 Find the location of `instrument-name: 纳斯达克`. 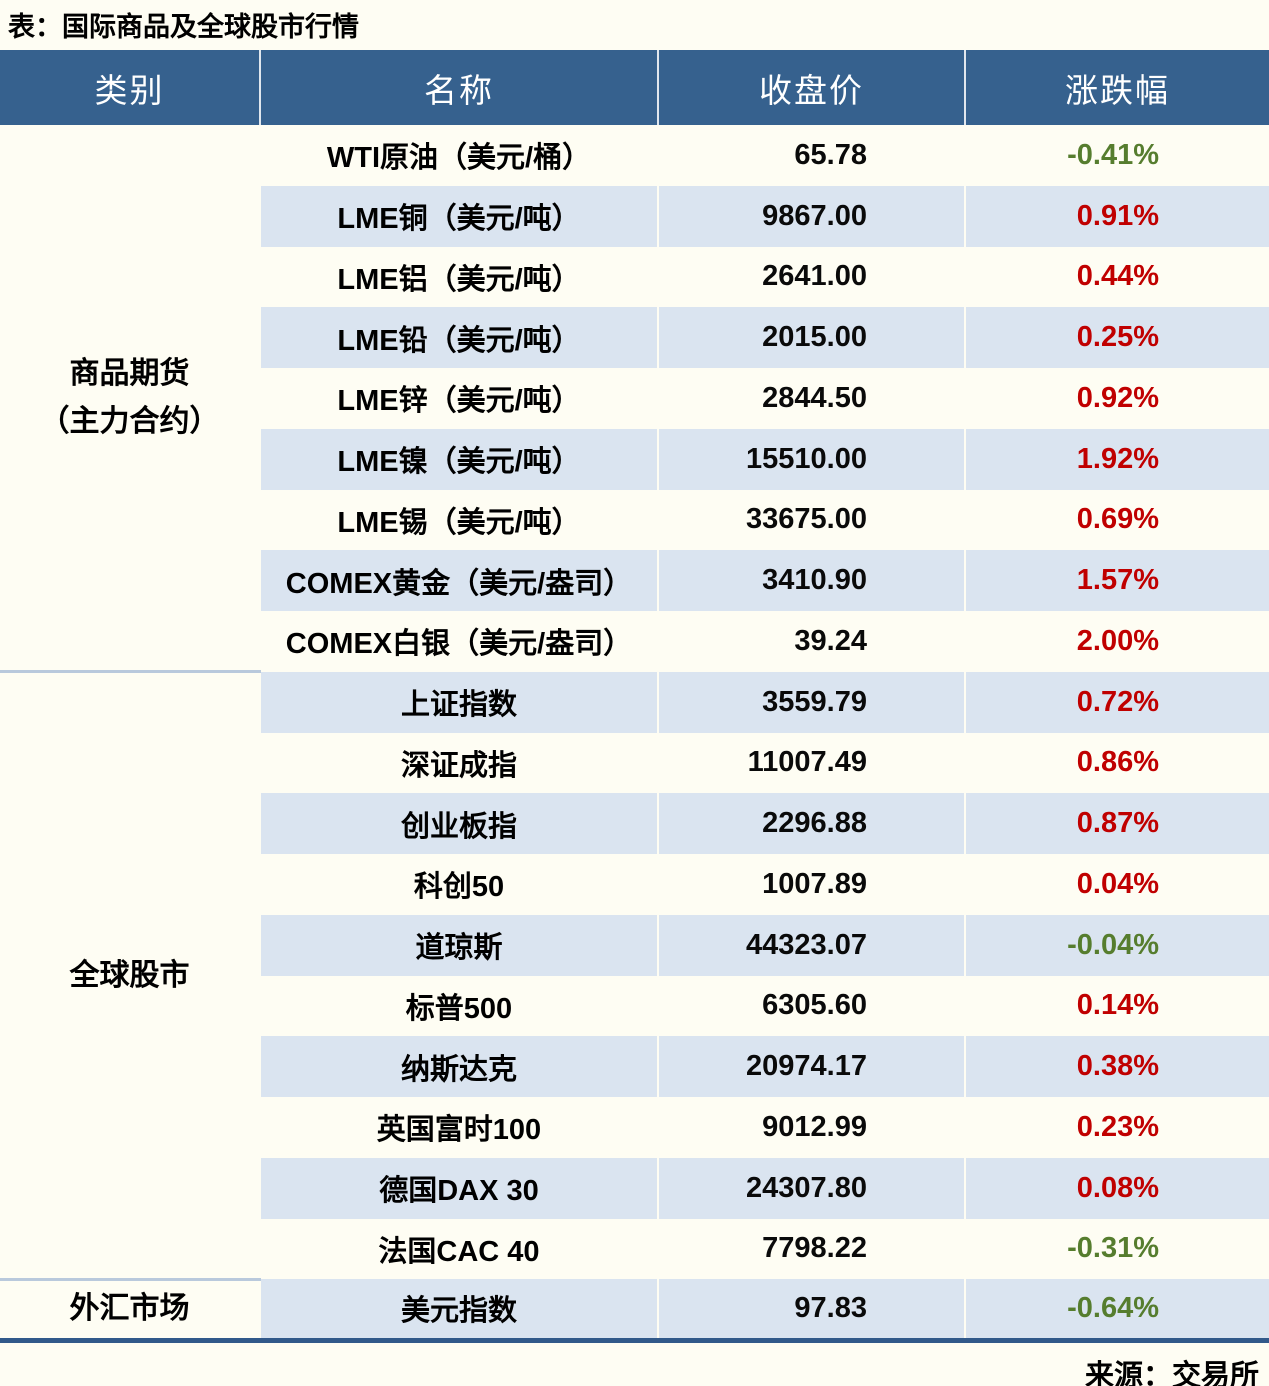

instrument-name: 纳斯达克 is located at coordinates (458, 1066).